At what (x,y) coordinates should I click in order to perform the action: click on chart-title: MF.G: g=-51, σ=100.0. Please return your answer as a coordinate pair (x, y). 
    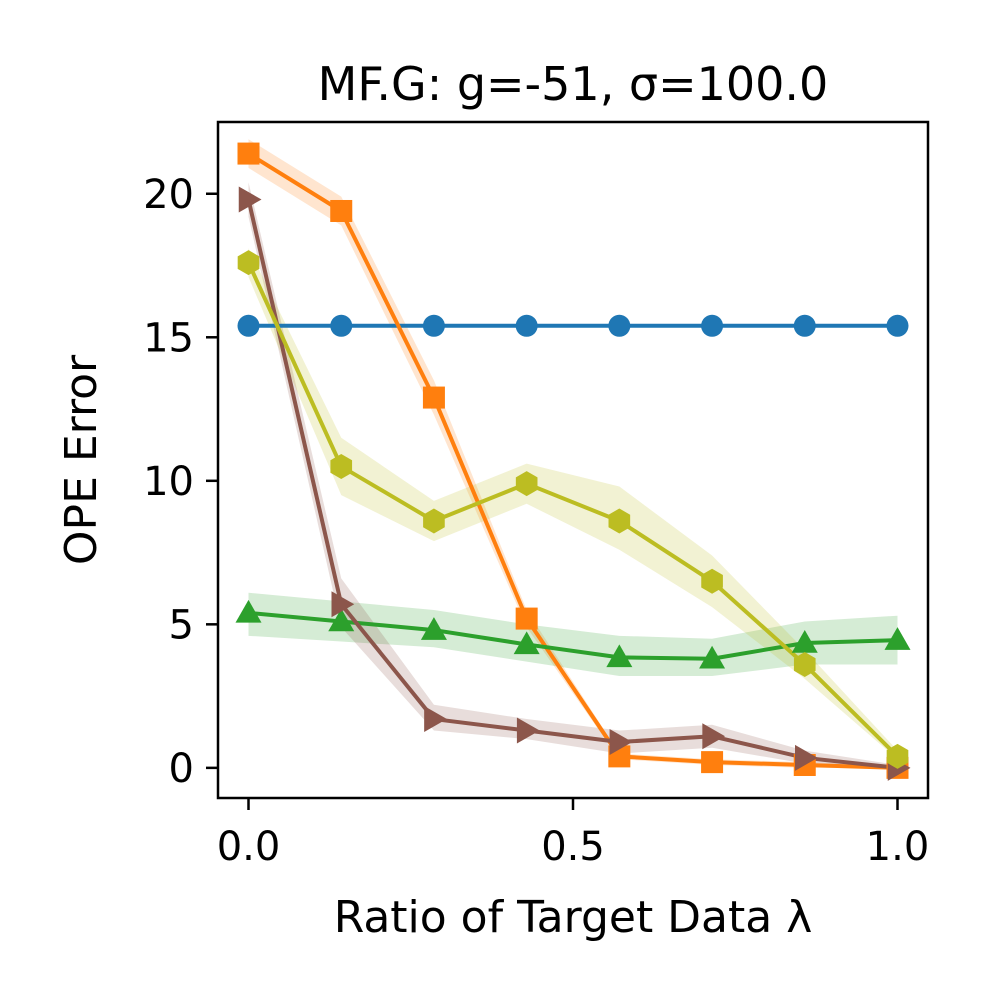
    Looking at the image, I should click on (573, 84).